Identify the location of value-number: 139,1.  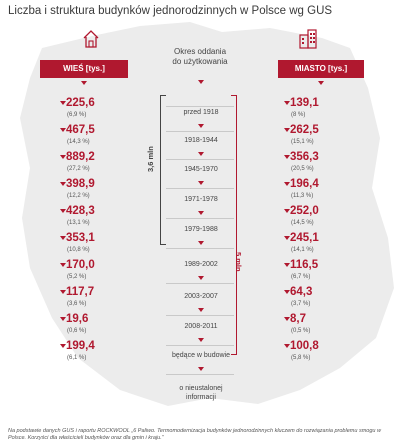
(304, 103).